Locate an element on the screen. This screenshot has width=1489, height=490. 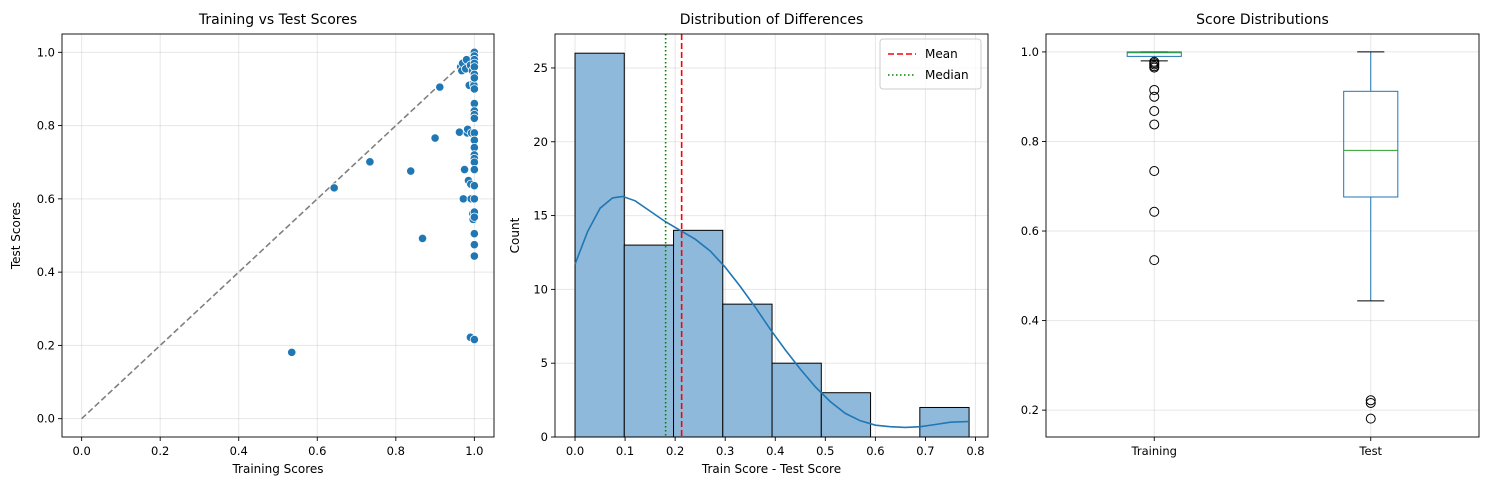
kde-curve is located at coordinates (772, 312).